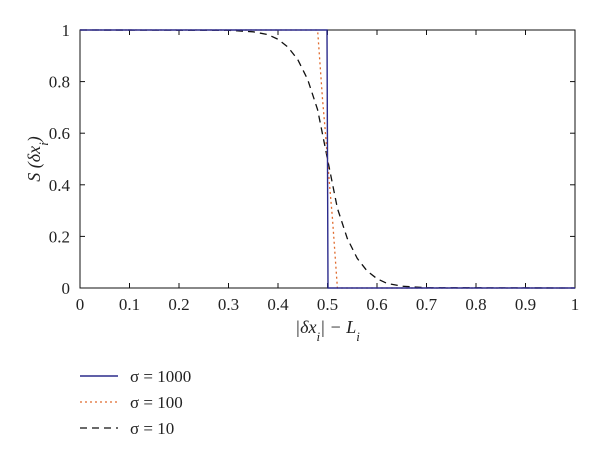  I want to click on legend-label-3: σ = 10, so click(152, 428).